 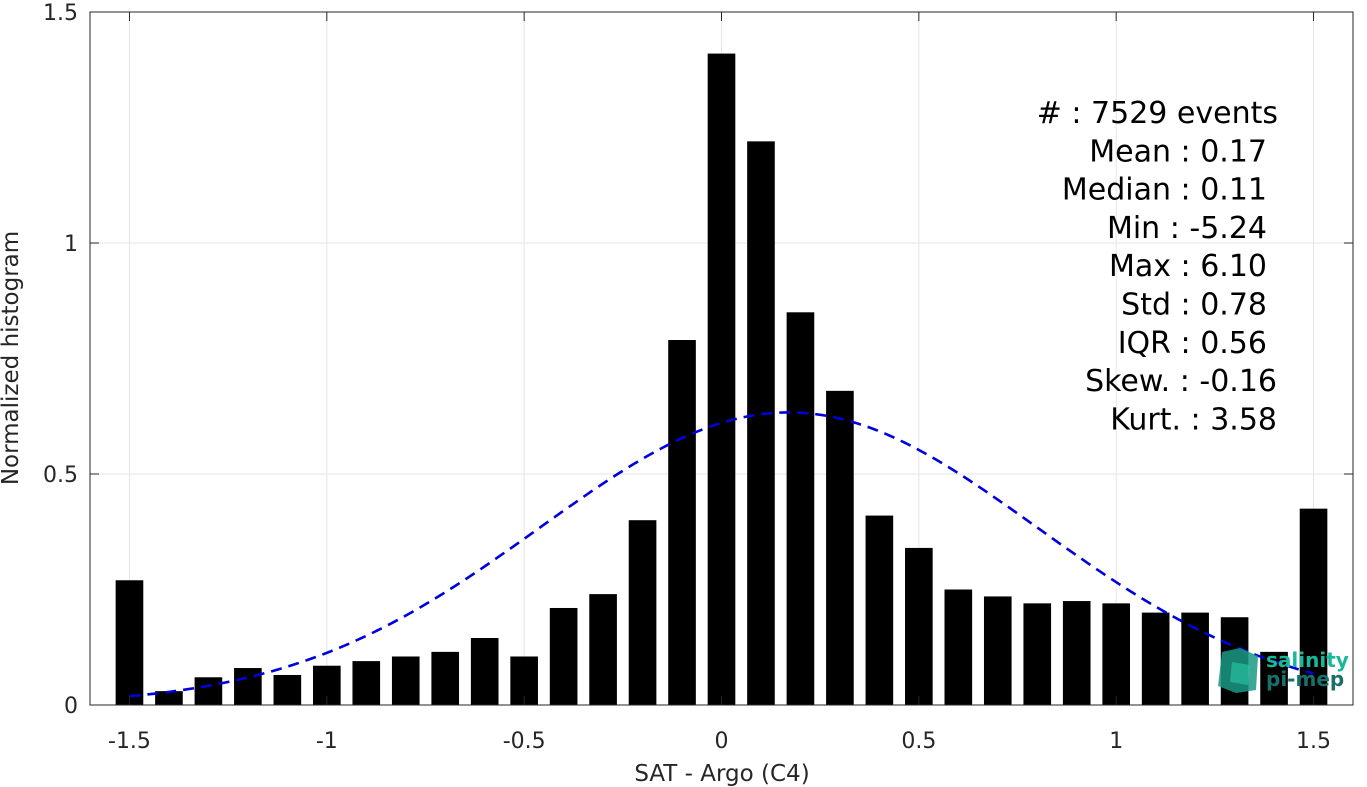 What do you see at coordinates (129, 741) in the screenshot?
I see `x-tick-label-0: -1.5` at bounding box center [129, 741].